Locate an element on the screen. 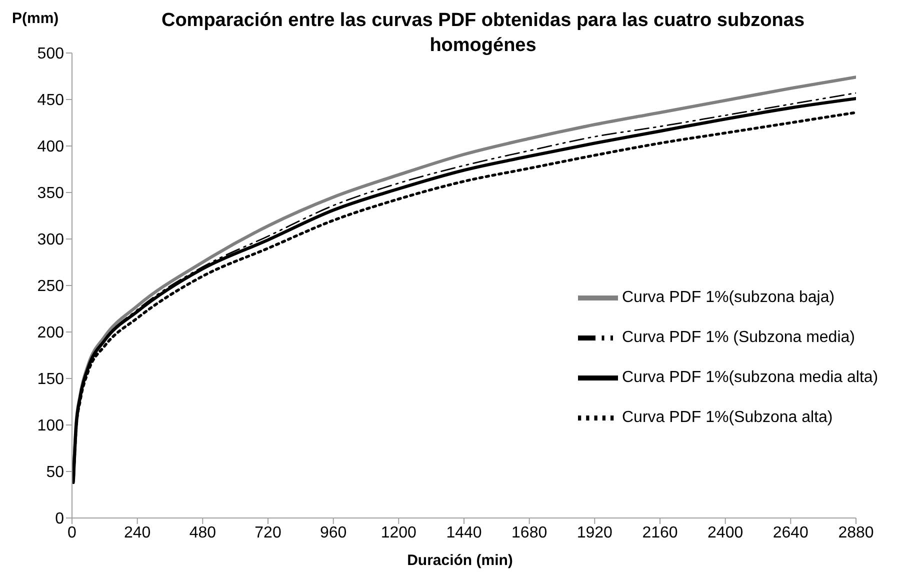  legend-label: Curva PDF 1% (Subzona media) is located at coordinates (738, 337).